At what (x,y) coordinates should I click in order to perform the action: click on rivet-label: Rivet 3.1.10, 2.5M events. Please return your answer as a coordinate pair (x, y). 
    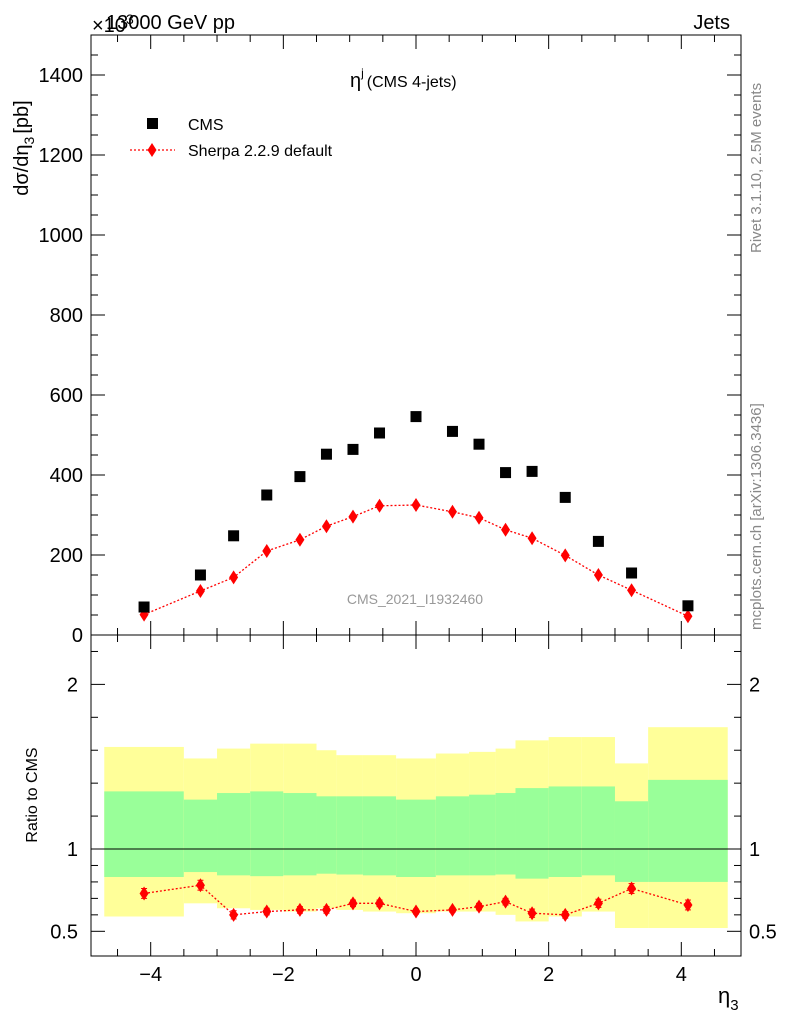
    Looking at the image, I should click on (756, 168).